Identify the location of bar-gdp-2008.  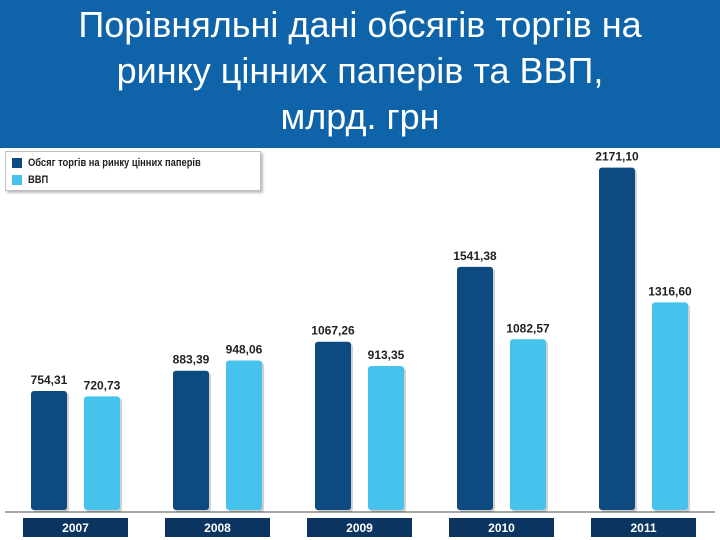
(244, 435).